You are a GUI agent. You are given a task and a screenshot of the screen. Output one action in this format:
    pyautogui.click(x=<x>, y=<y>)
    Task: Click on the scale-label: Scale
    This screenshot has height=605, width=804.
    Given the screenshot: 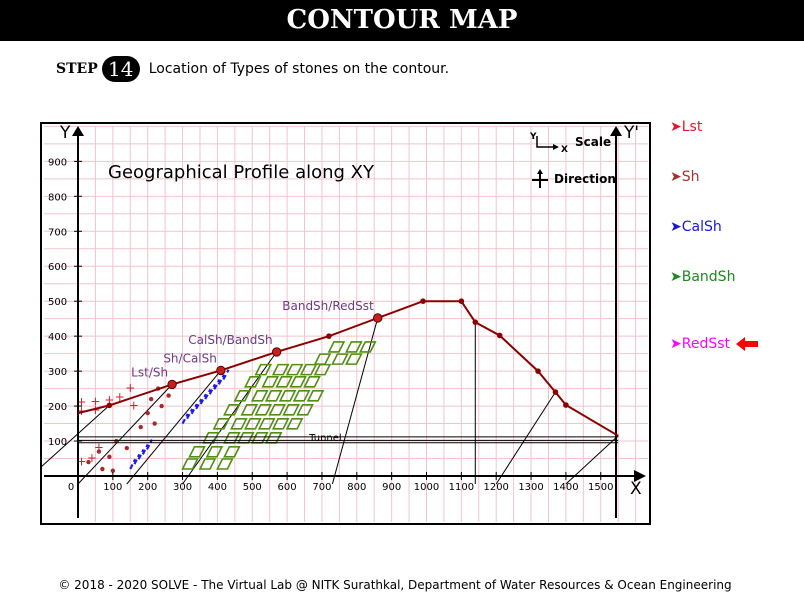 What is the action you would take?
    pyautogui.click(x=593, y=142)
    